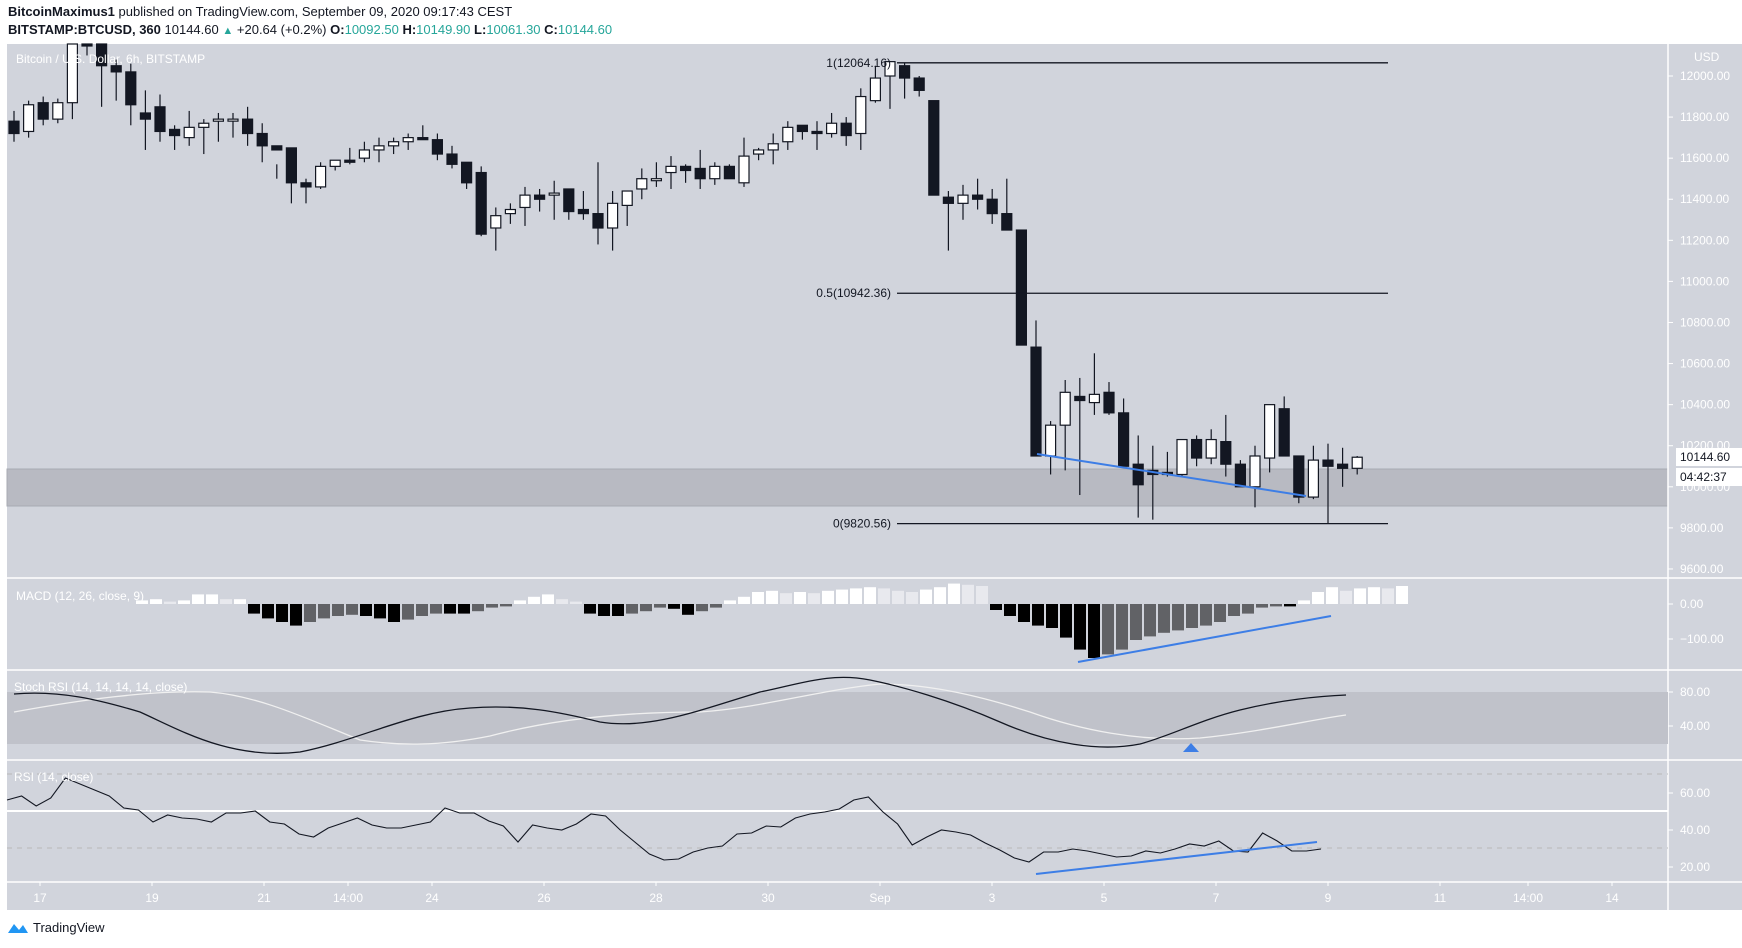 This screenshot has height=948, width=1742. I want to click on svg-text: 0.5(10942.36), so click(853, 293).